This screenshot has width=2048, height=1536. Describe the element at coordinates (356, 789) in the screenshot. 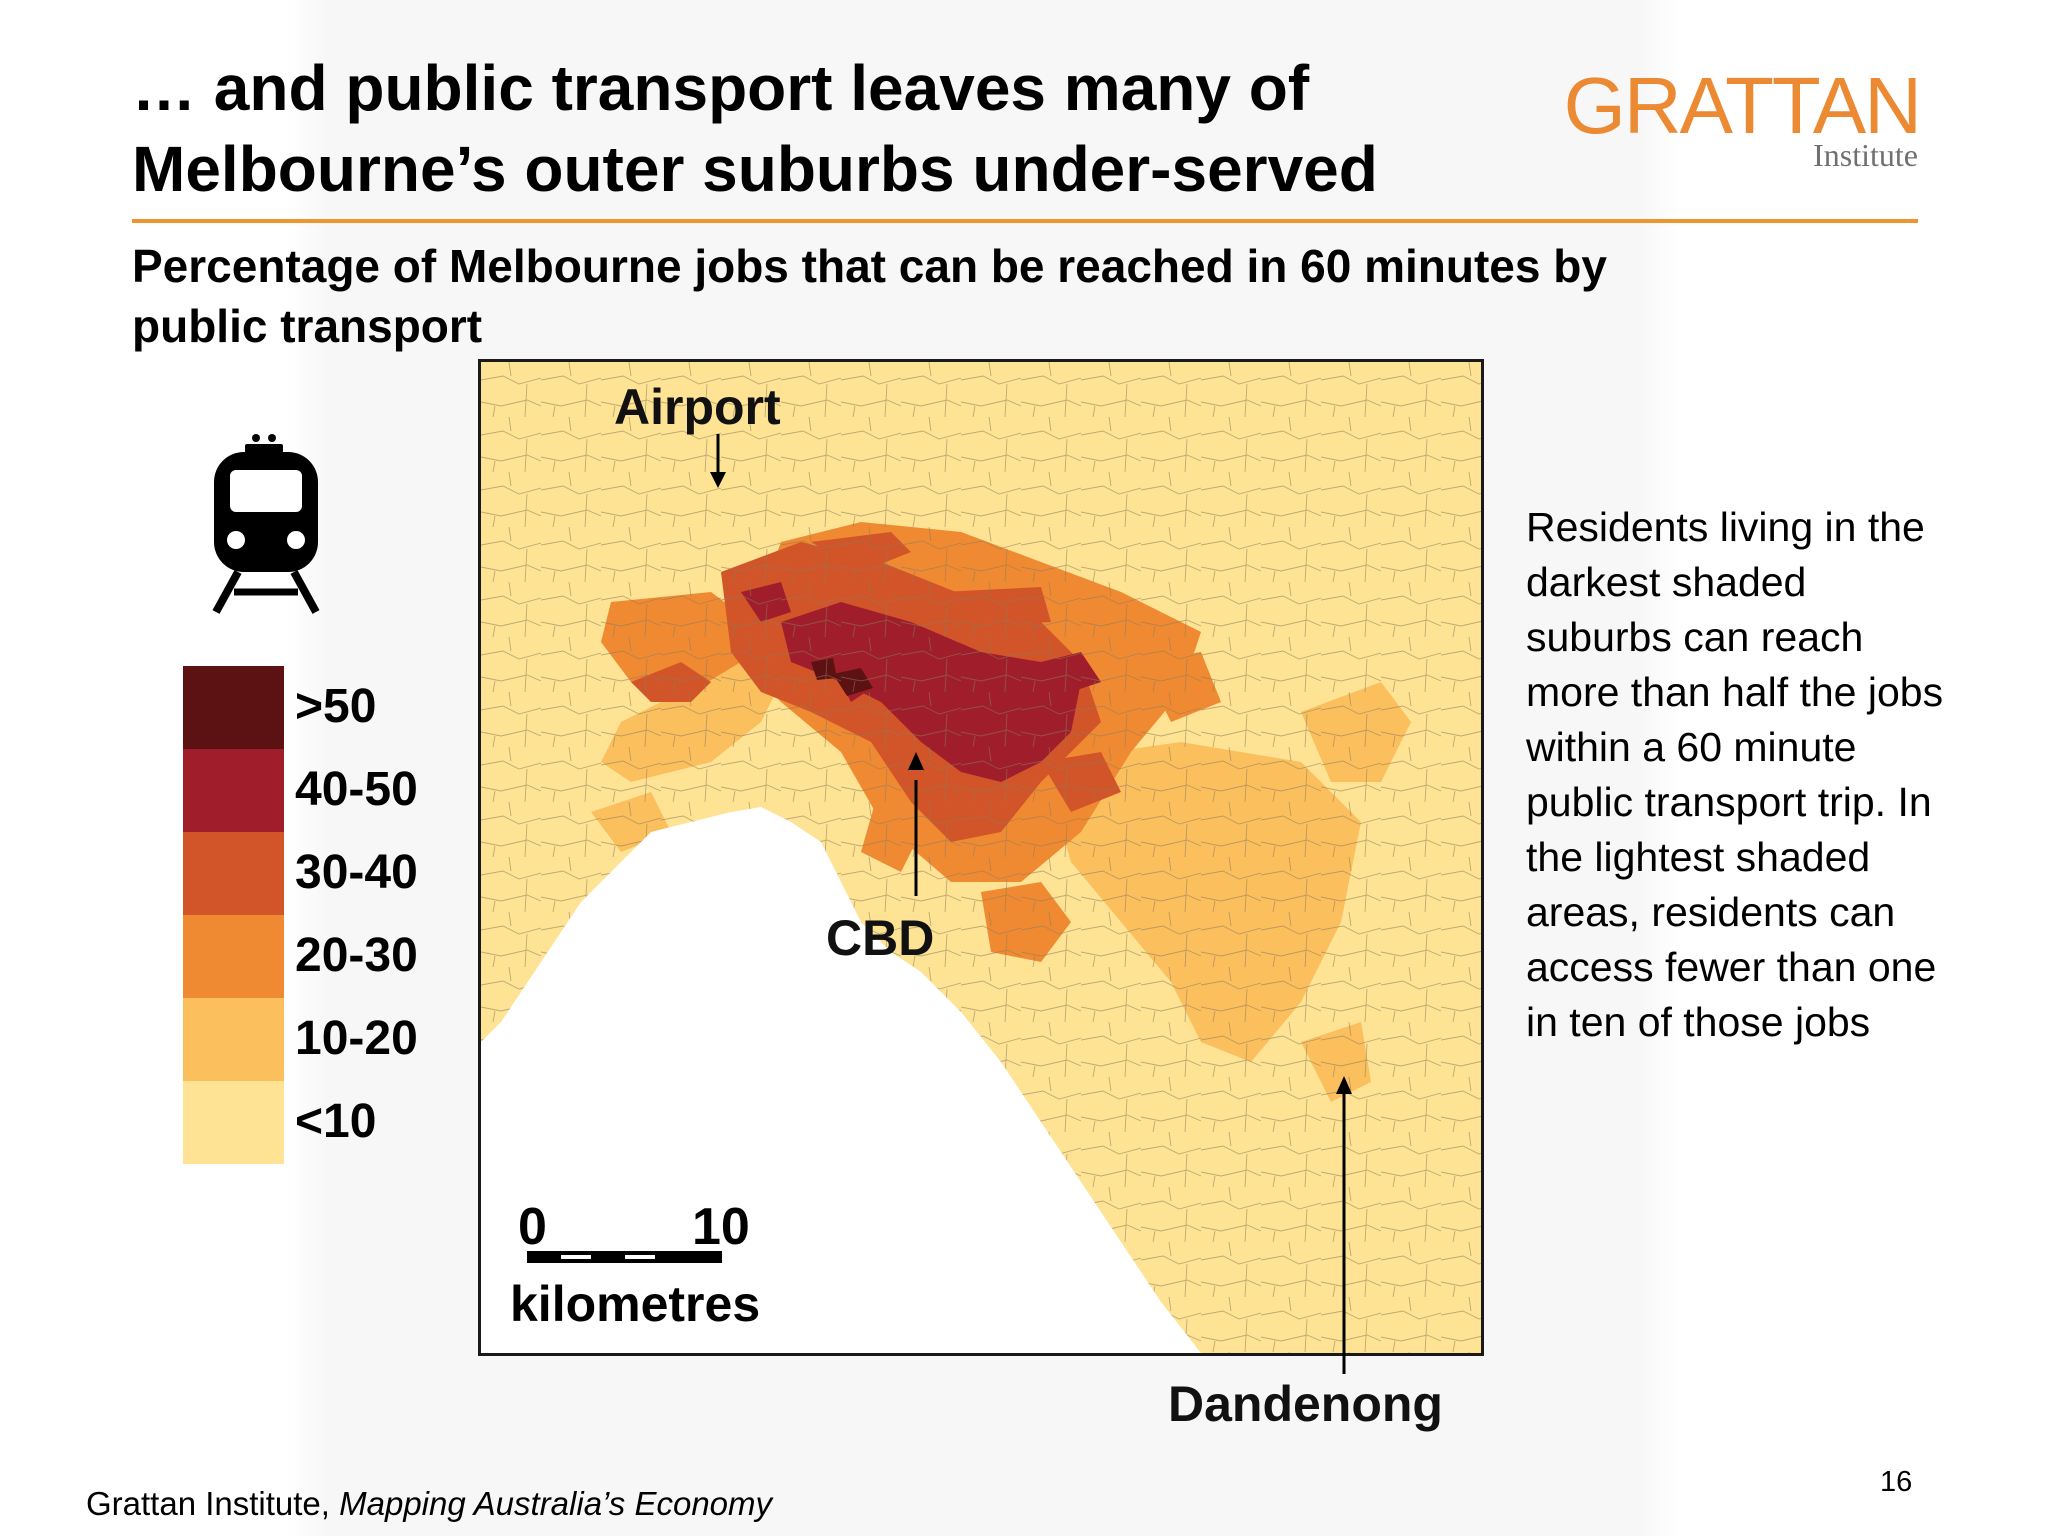

I see `legend-label: 40-50` at that location.